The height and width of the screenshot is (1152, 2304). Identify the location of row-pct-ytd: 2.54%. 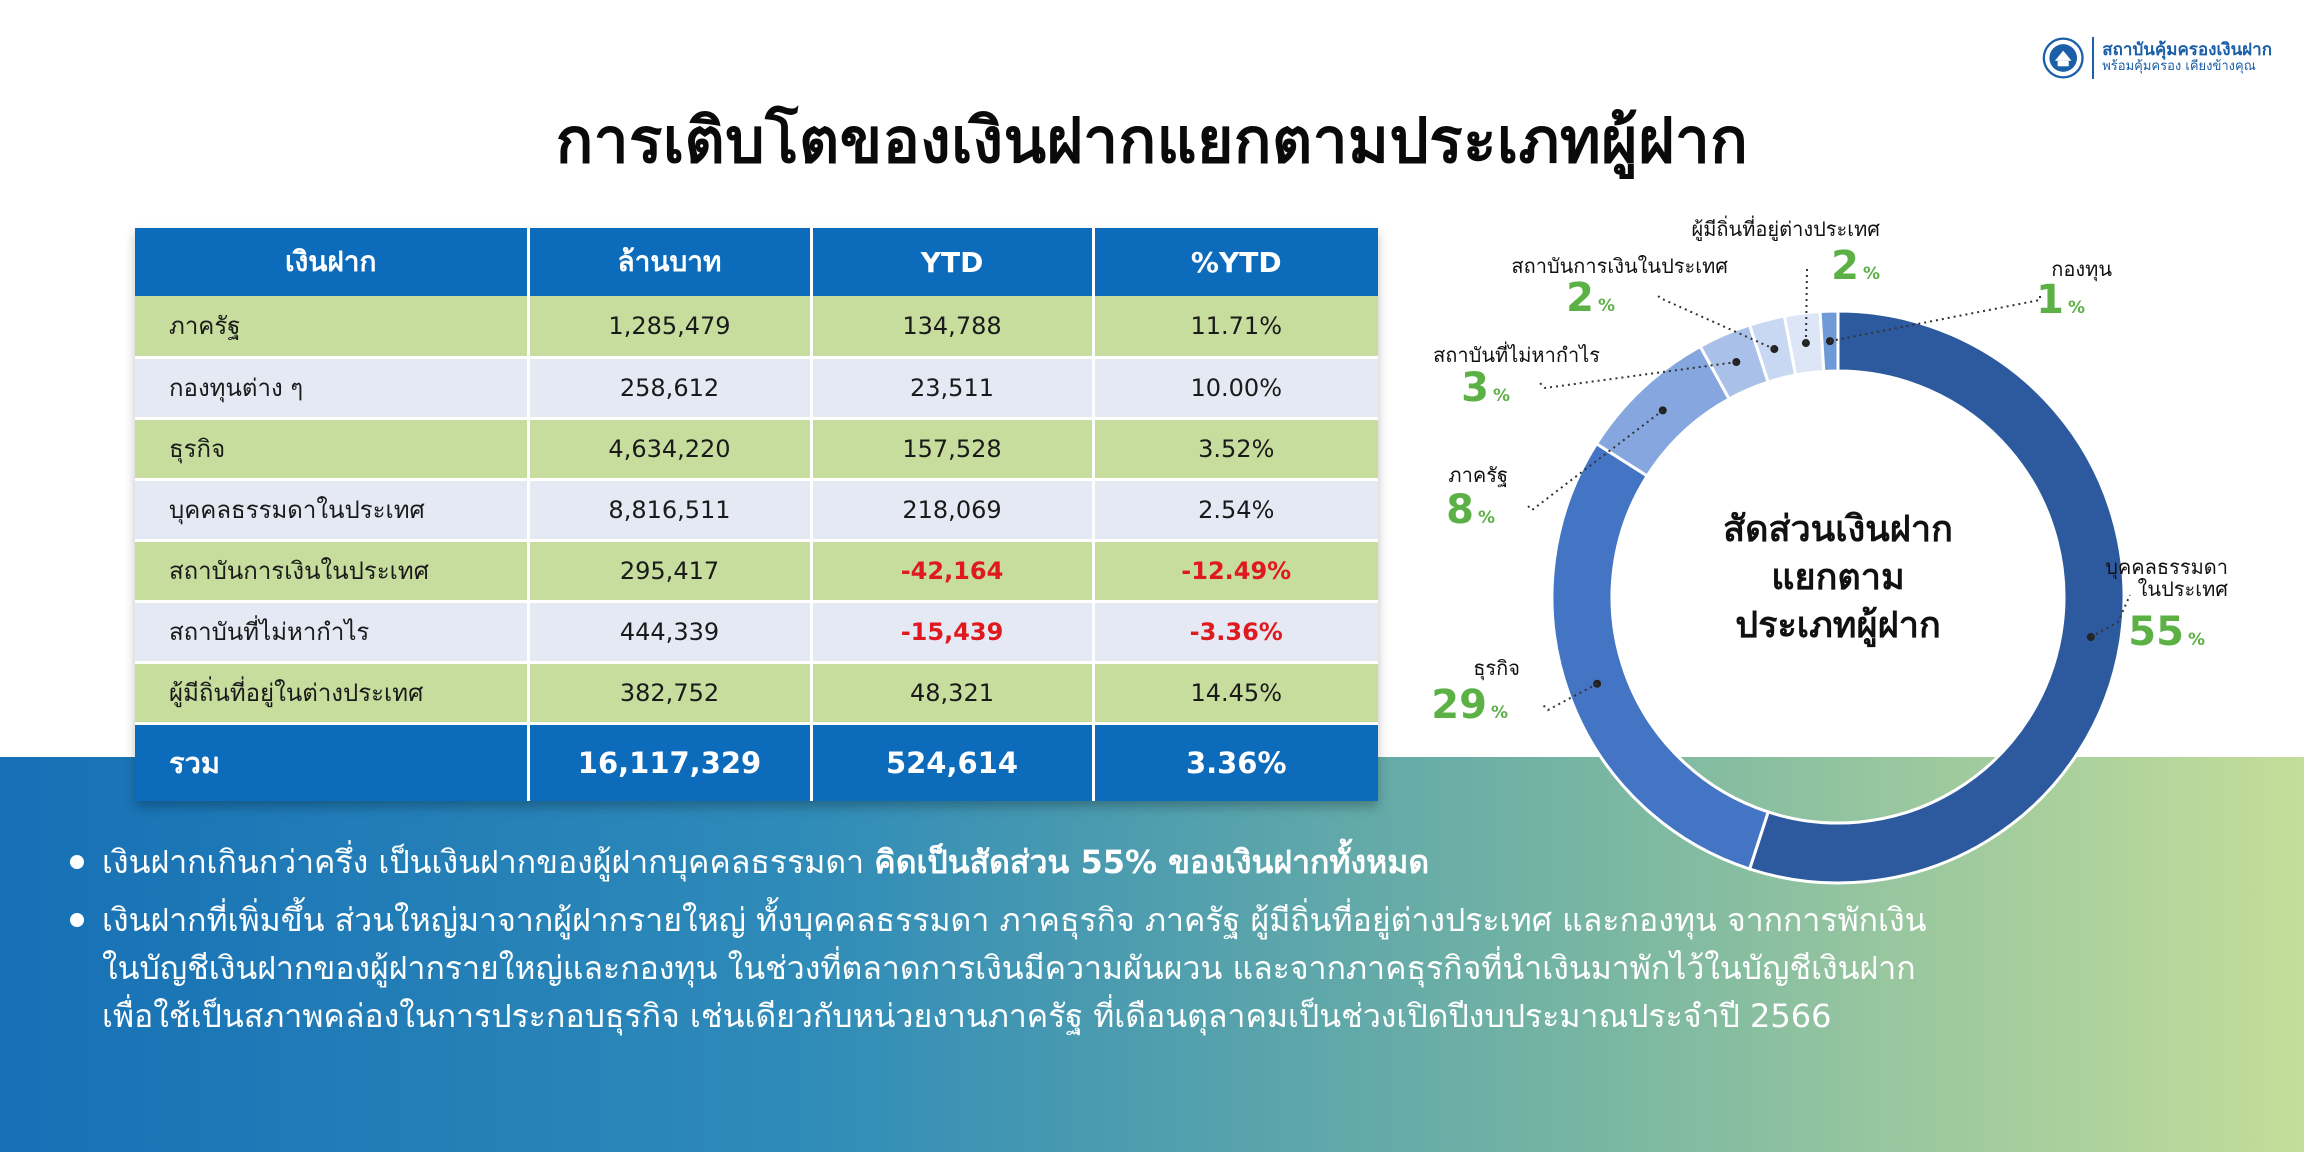
(1235, 510).